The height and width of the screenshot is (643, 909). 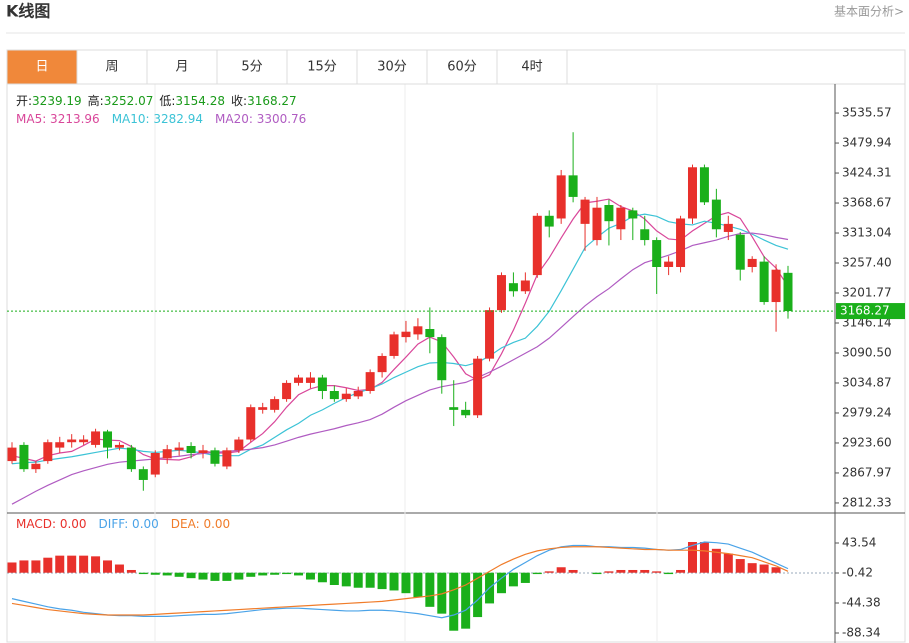 What do you see at coordinates (857, 572) in the screenshot?
I see `y-tick-label: -0.42` at bounding box center [857, 572].